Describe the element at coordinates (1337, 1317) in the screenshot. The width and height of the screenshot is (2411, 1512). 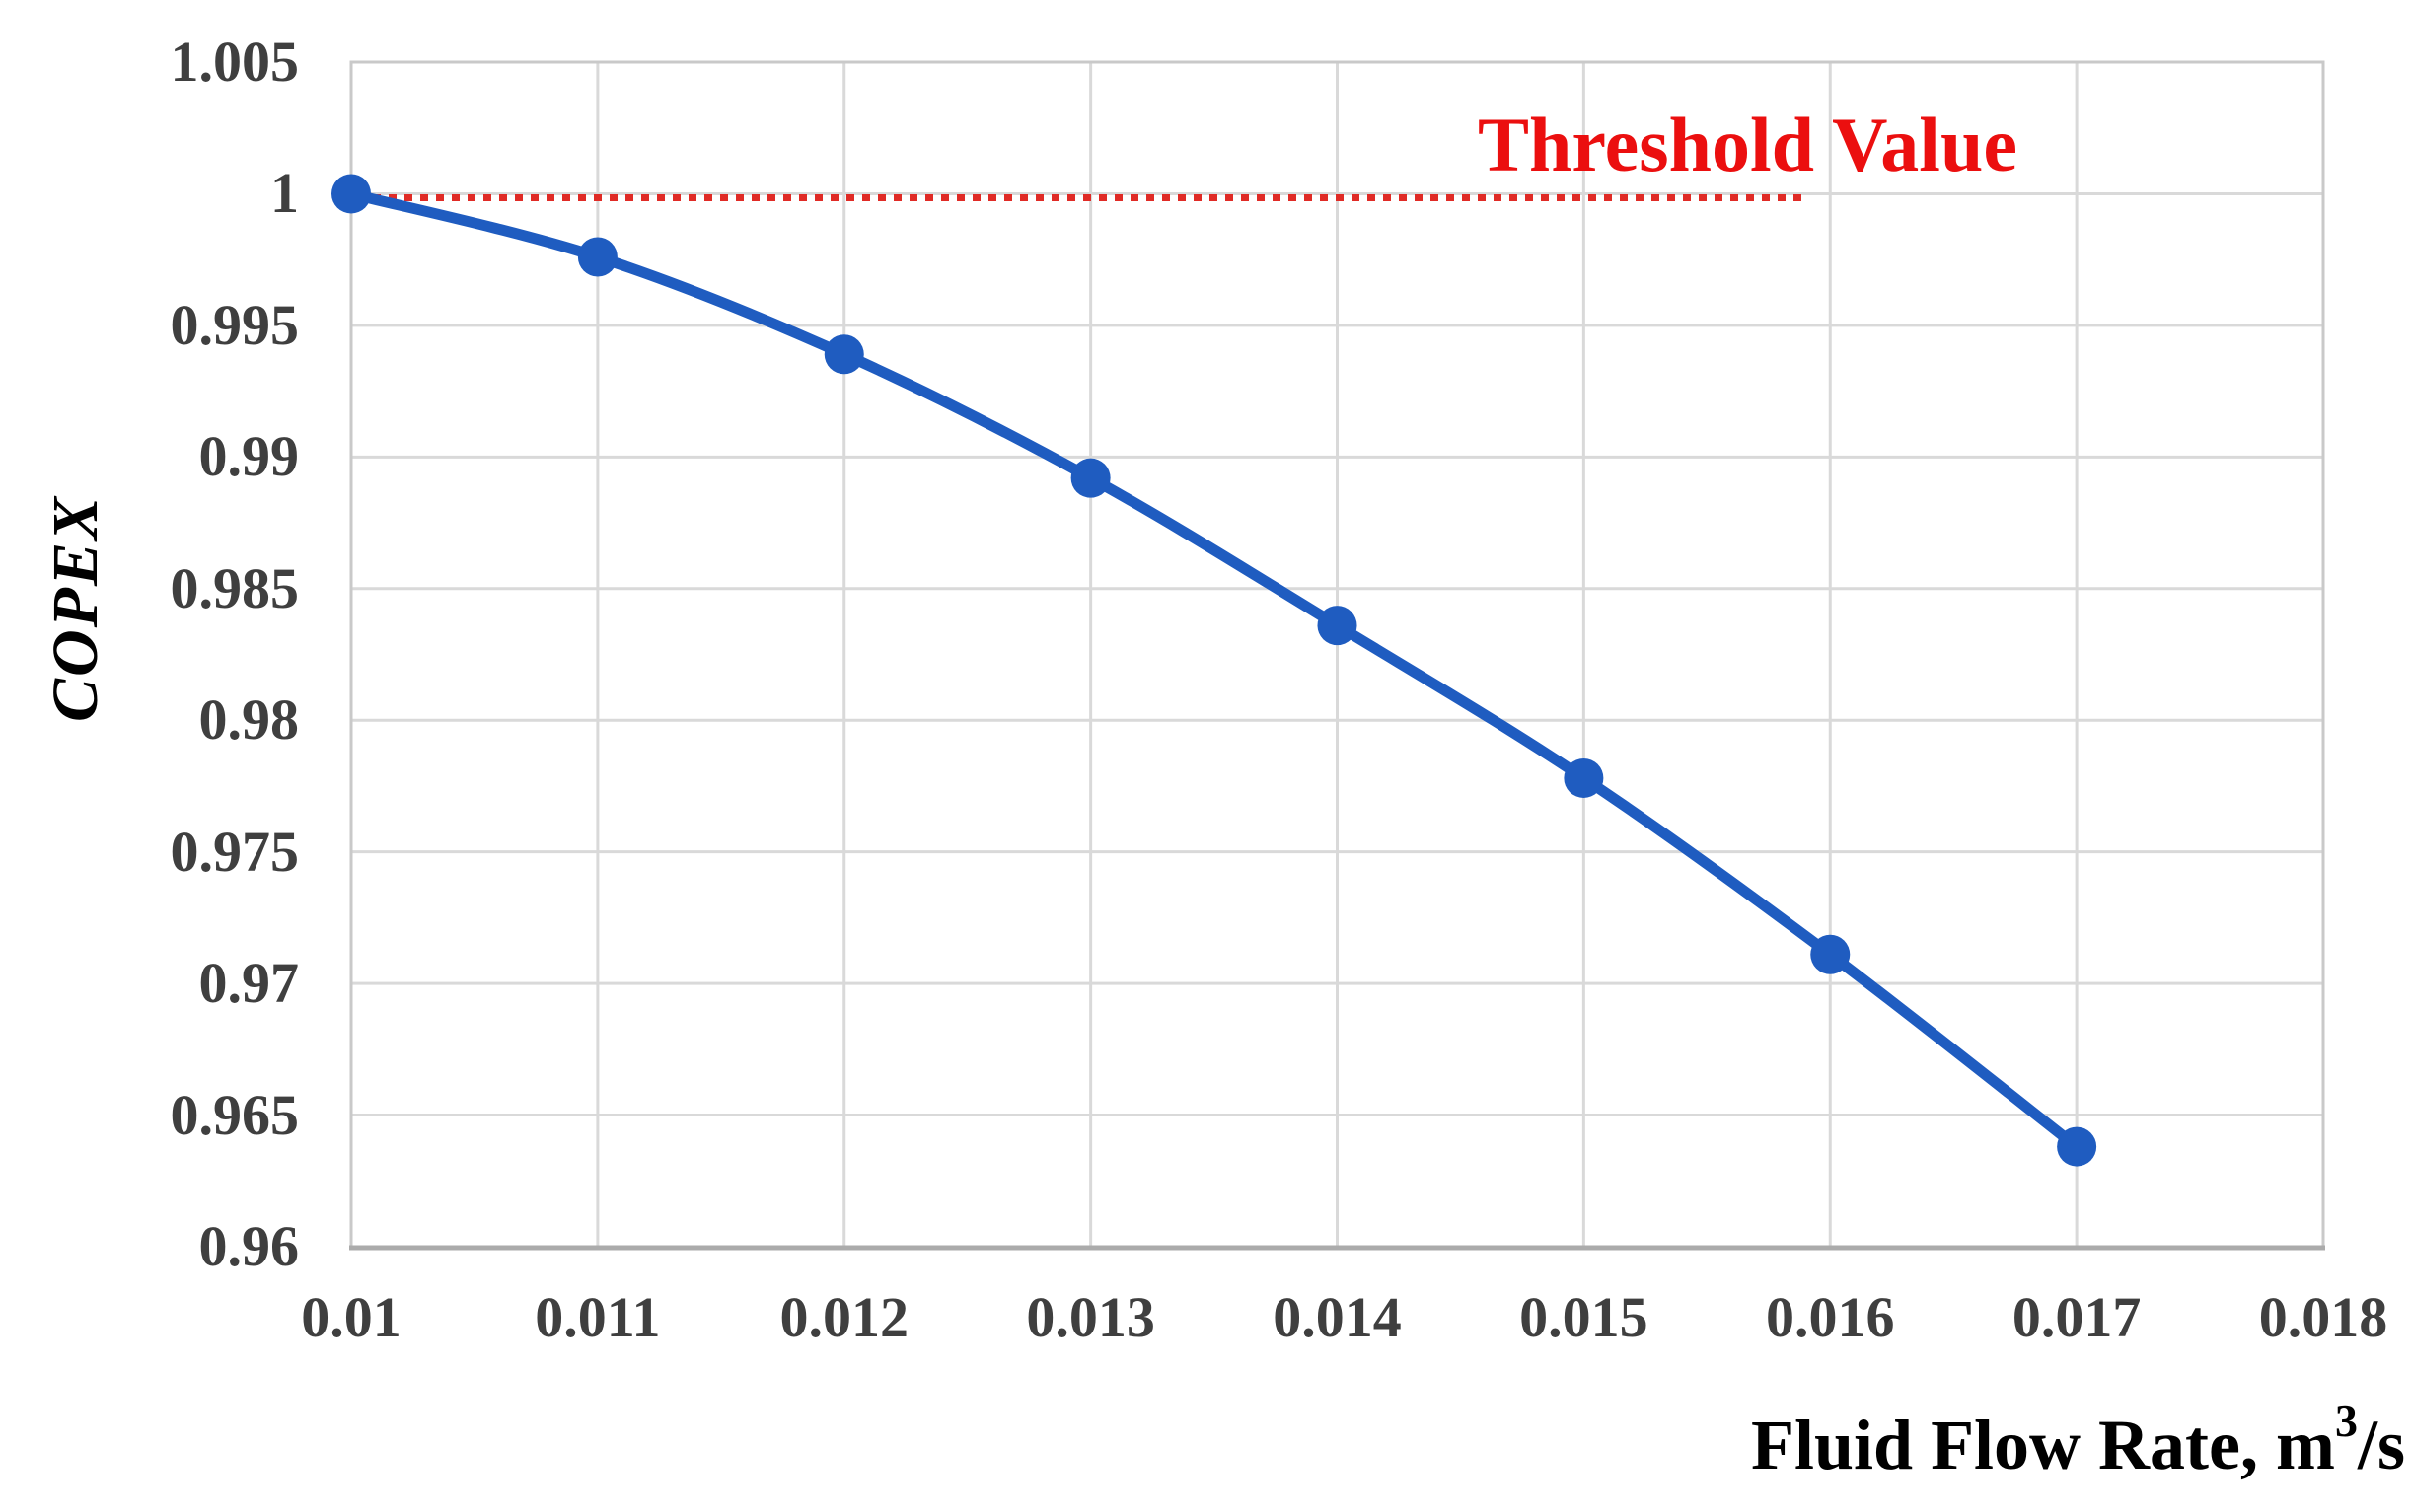
I see `x-tick-label: 0.014` at that location.